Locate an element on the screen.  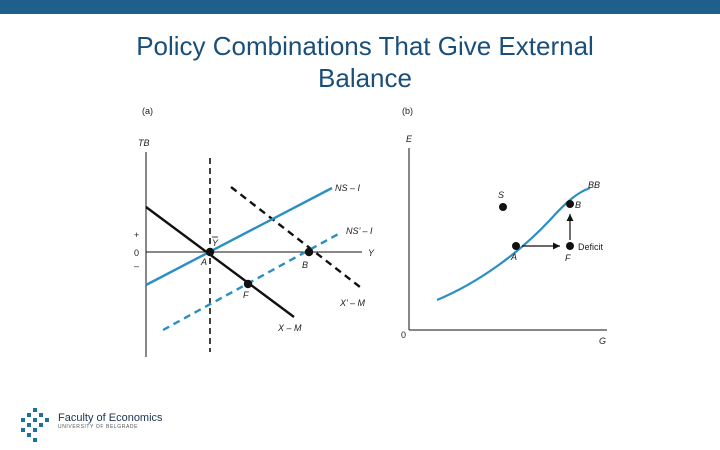
title-line-2: Balance is located at coordinates (365, 78).